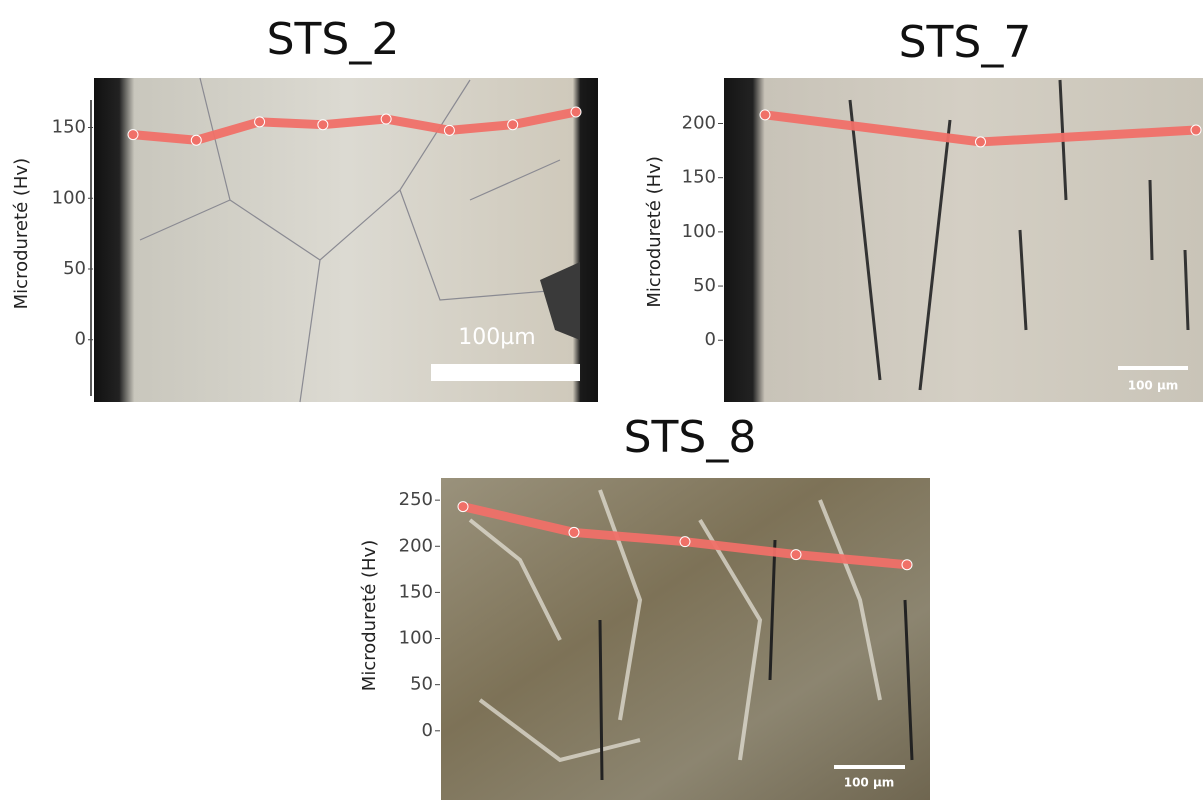 The height and width of the screenshot is (800, 1203). What do you see at coordinates (416, 499) in the screenshot?
I see `y-tick-label: 250` at bounding box center [416, 499].